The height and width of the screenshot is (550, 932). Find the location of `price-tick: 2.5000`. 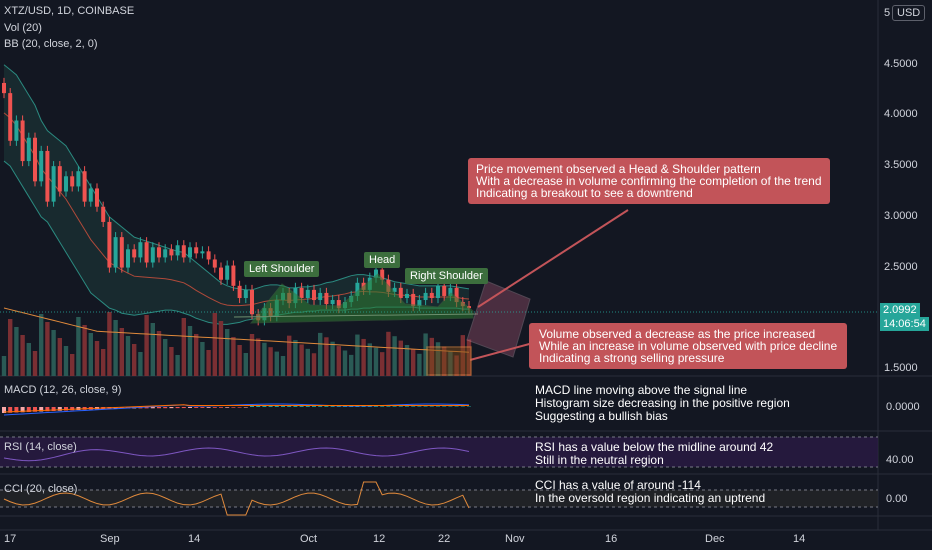

price-tick: 2.5000 is located at coordinates (901, 266).